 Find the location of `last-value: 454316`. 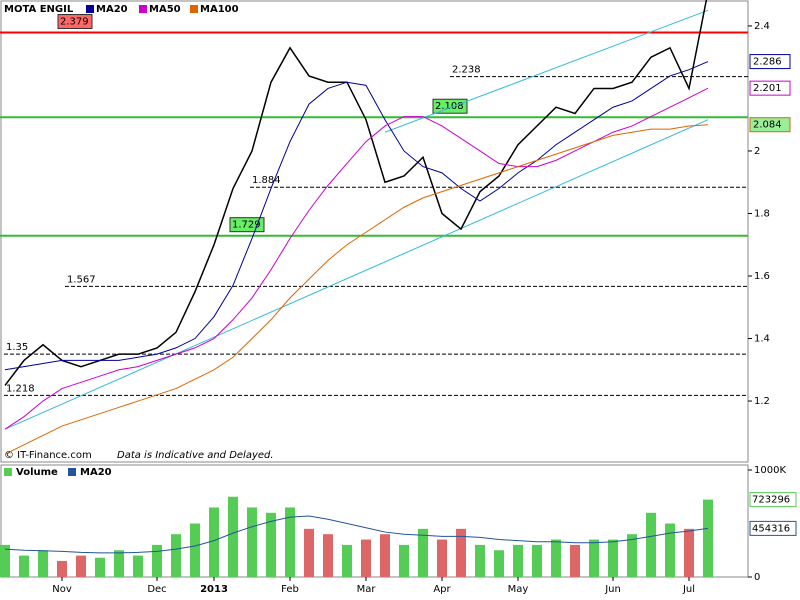

last-value: 454316 is located at coordinates (771, 528).